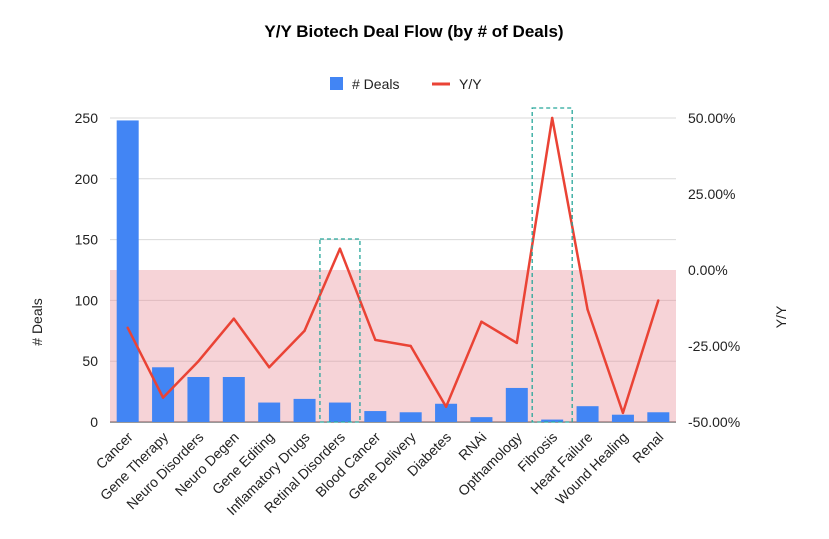 The image size is (829, 539). Describe the element at coordinates (87, 179) in the screenshot. I see `left-tick-label: 200` at that location.